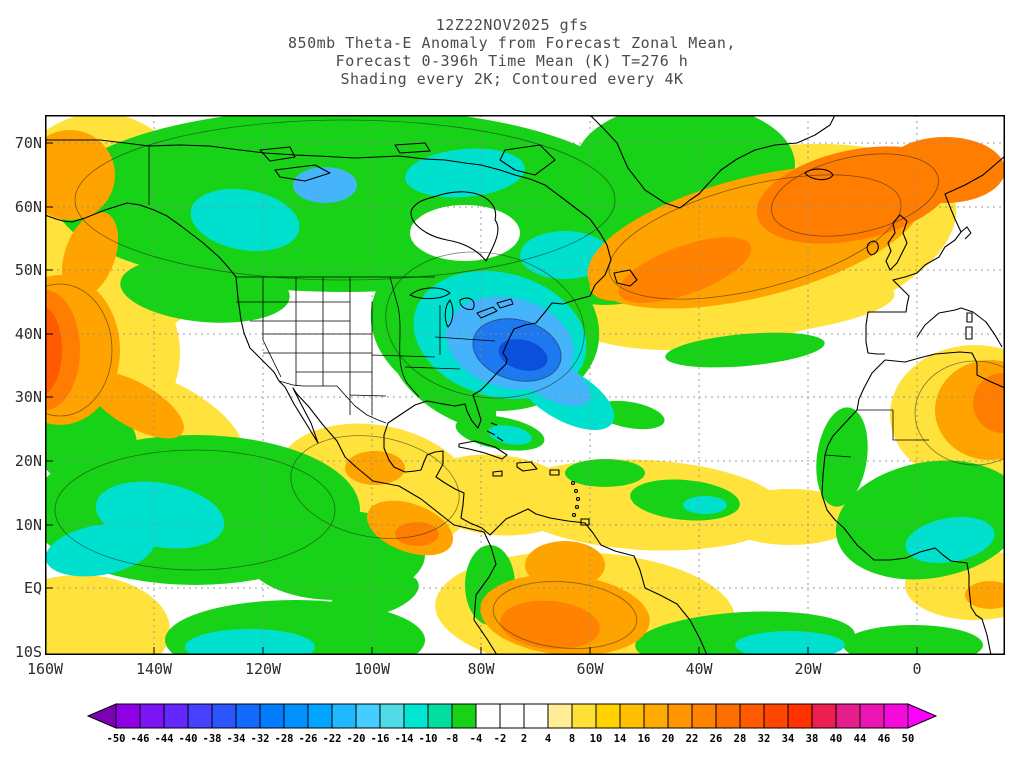  Describe the element at coordinates (45, 669) in the screenshot. I see `x-axis-label: 160W` at that location.